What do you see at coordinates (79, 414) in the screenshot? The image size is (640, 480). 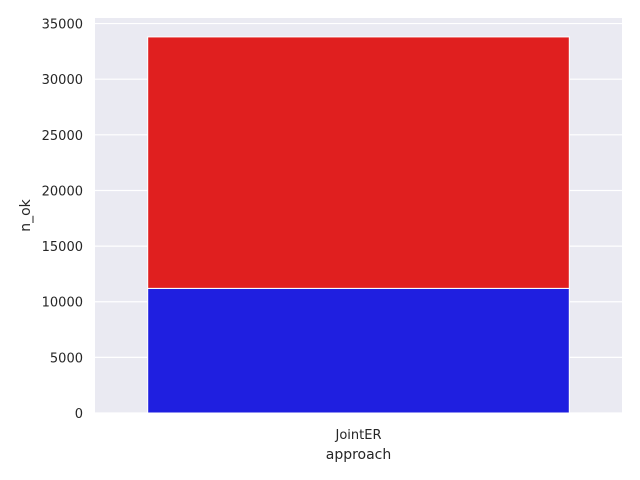 I see `y-tick-label: 0` at bounding box center [79, 414].